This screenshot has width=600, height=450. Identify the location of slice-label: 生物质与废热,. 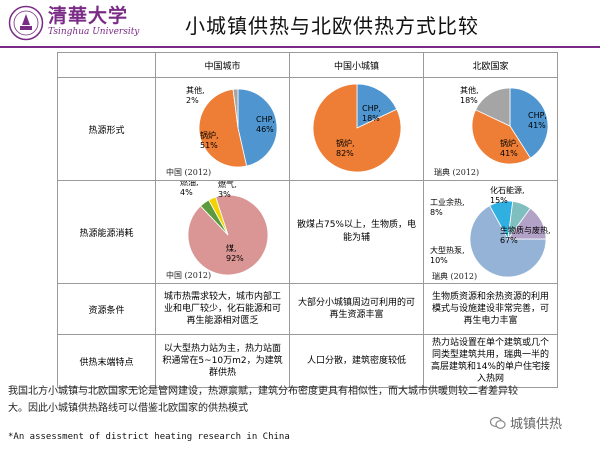
(525, 230).